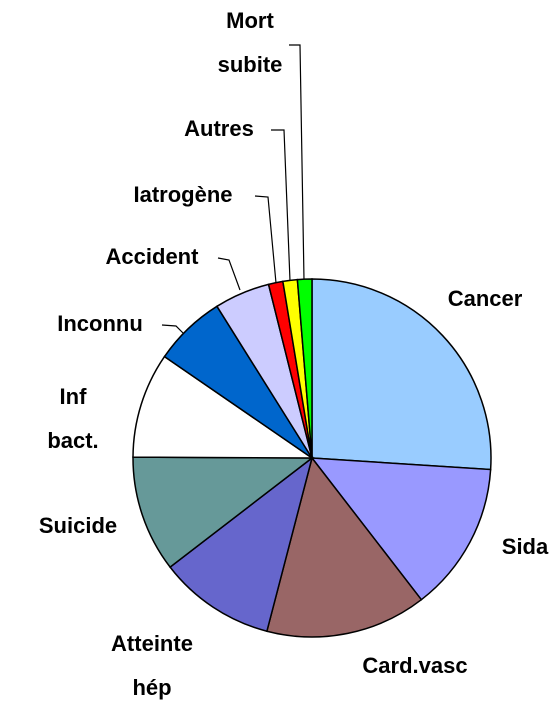  I want to click on label-line: Mort, so click(250, 20).